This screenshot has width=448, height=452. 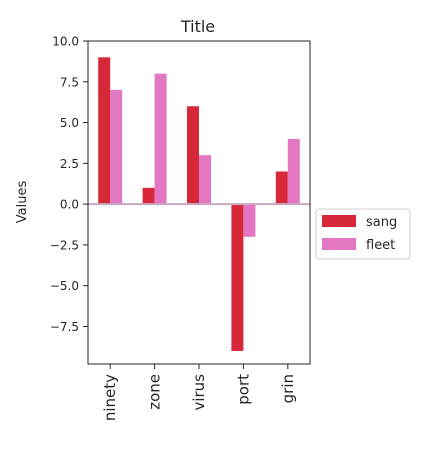 I want to click on bar-sang-zone, so click(x=148, y=196).